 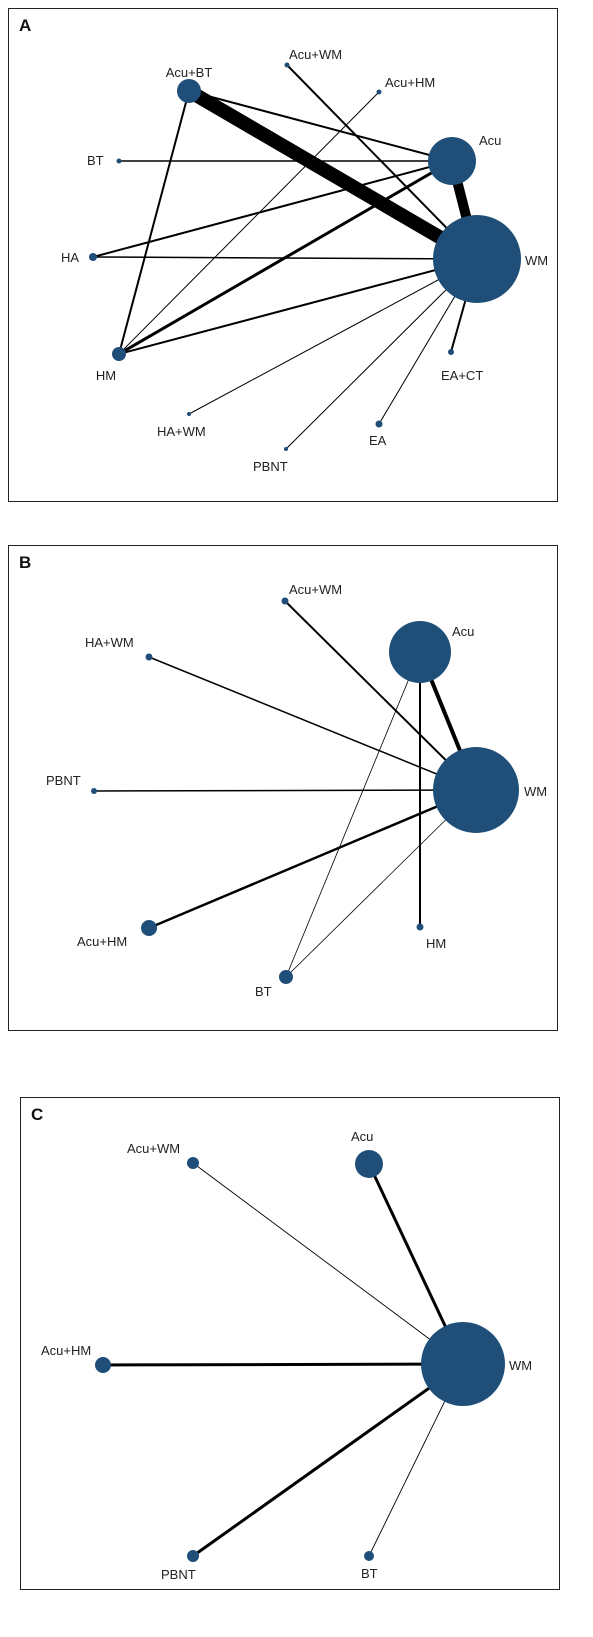 What do you see at coordinates (298, 306) in the screenshot?
I see `edge-hm-wm` at bounding box center [298, 306].